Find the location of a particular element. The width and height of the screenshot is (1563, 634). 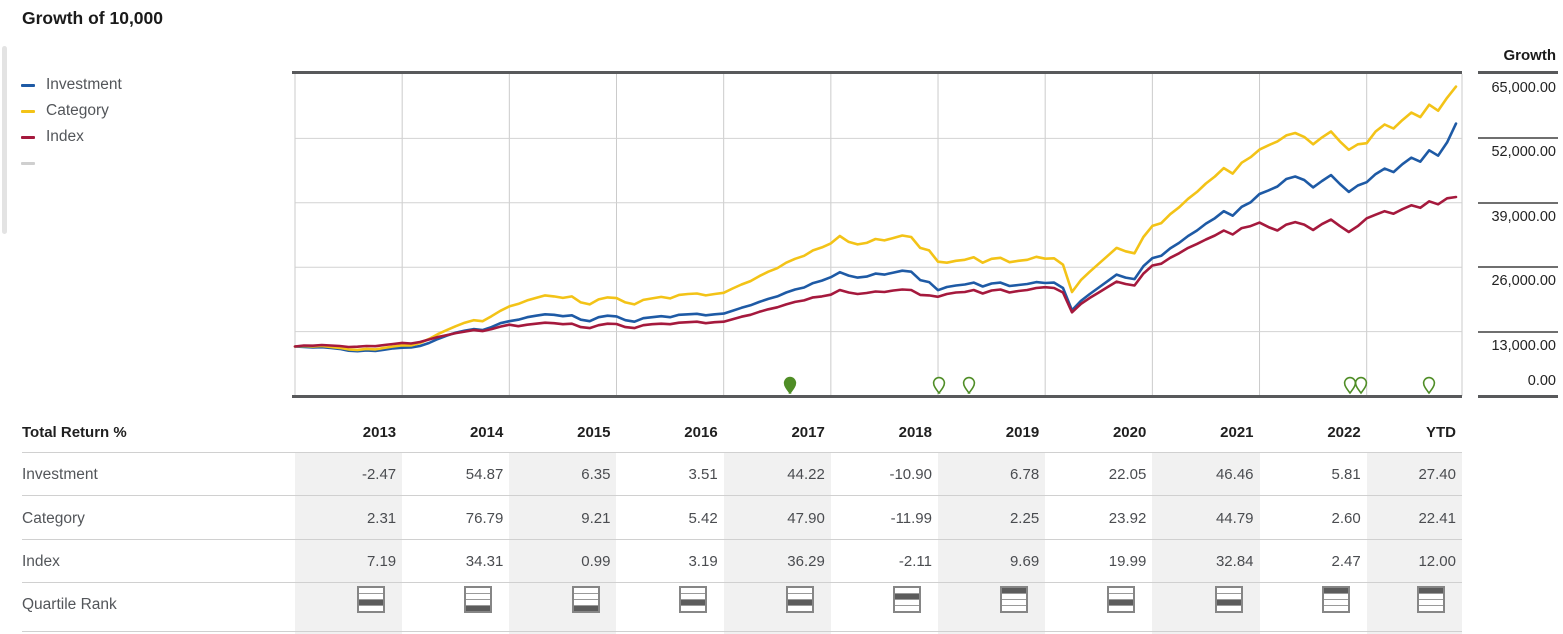

return-cell: 9.21 is located at coordinates (596, 518).